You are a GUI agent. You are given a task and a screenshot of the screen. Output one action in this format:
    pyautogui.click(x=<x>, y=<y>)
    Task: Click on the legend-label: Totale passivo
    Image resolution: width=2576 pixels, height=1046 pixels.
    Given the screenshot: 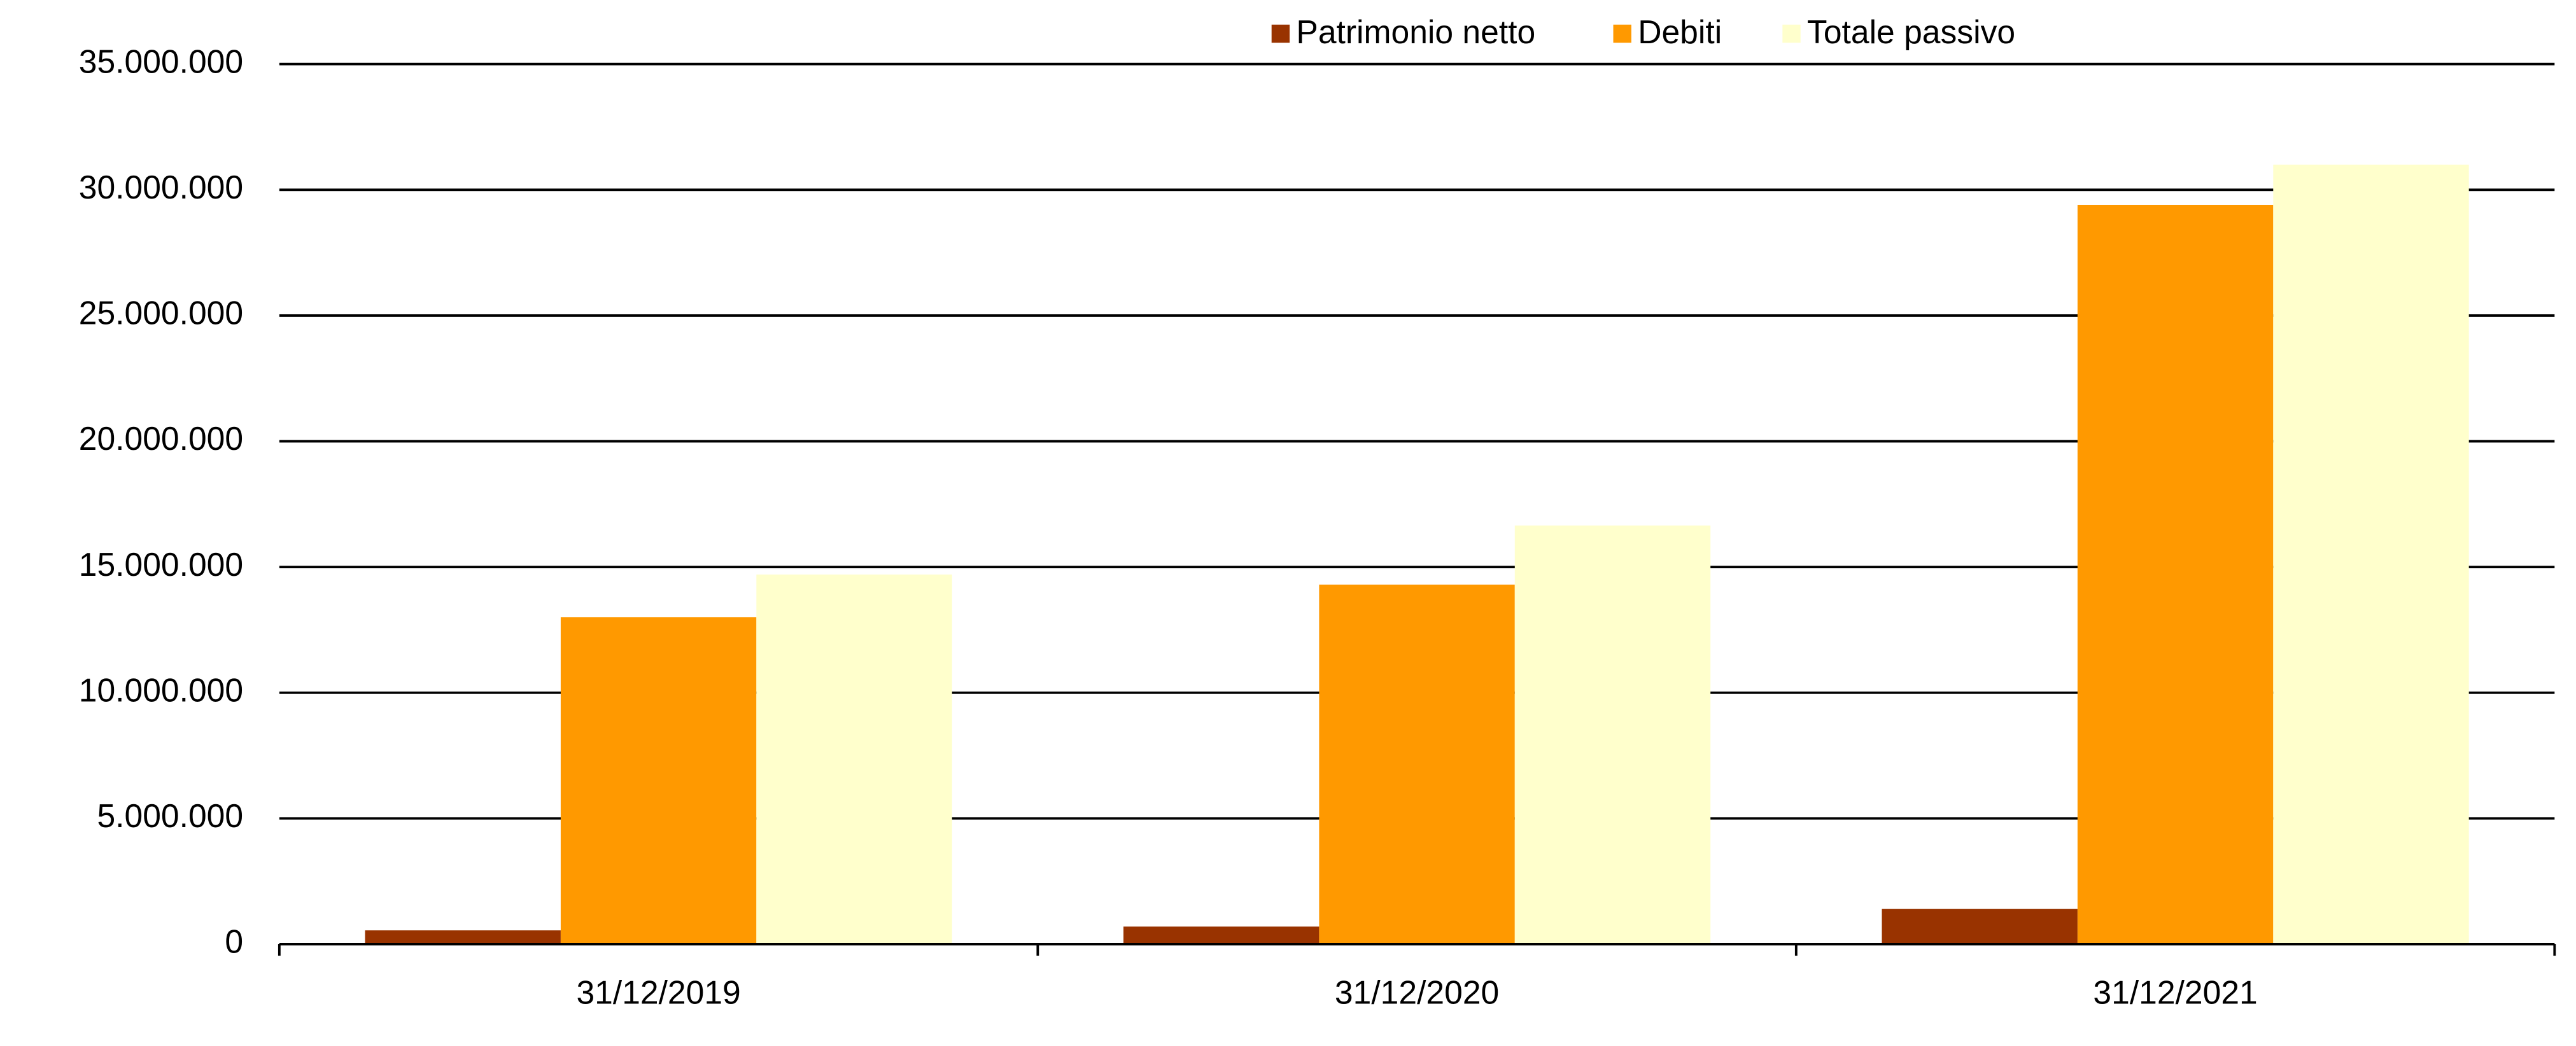 What is the action you would take?
    pyautogui.click(x=1911, y=31)
    